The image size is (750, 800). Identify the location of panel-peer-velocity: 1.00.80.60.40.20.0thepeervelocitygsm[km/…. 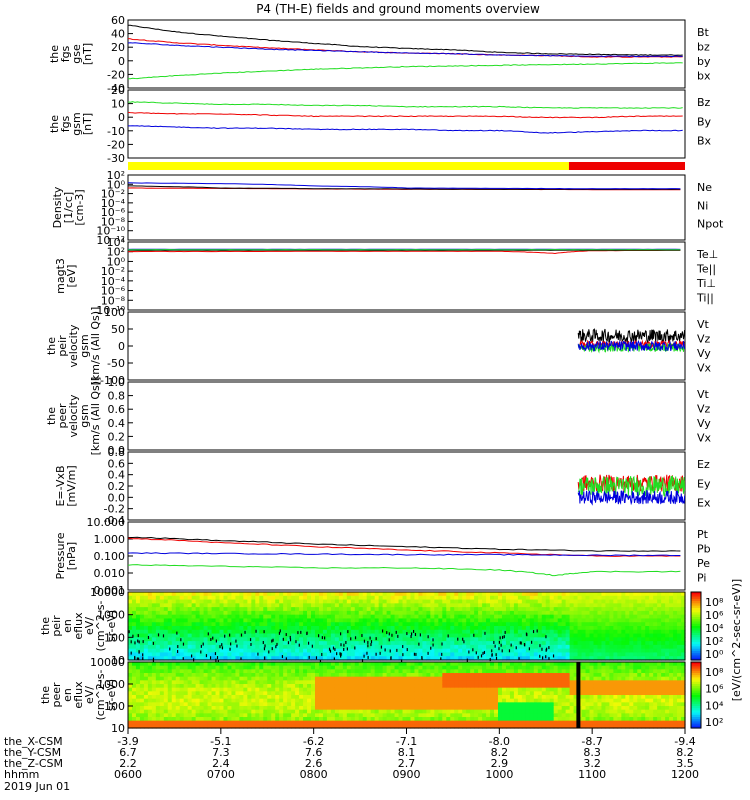
(378, 416).